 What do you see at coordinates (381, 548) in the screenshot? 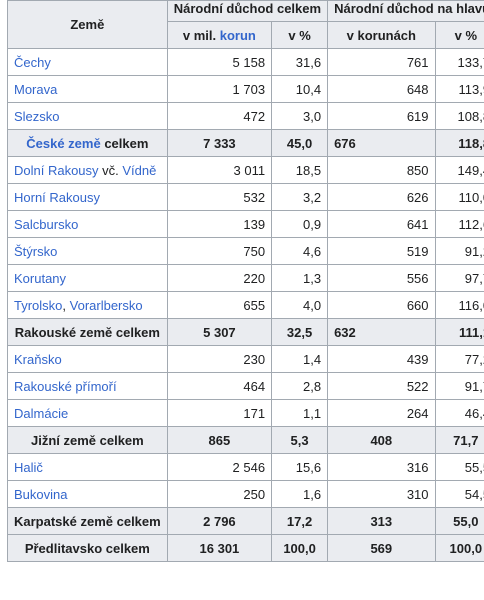
I see `cell-percap-kc: 569` at bounding box center [381, 548].